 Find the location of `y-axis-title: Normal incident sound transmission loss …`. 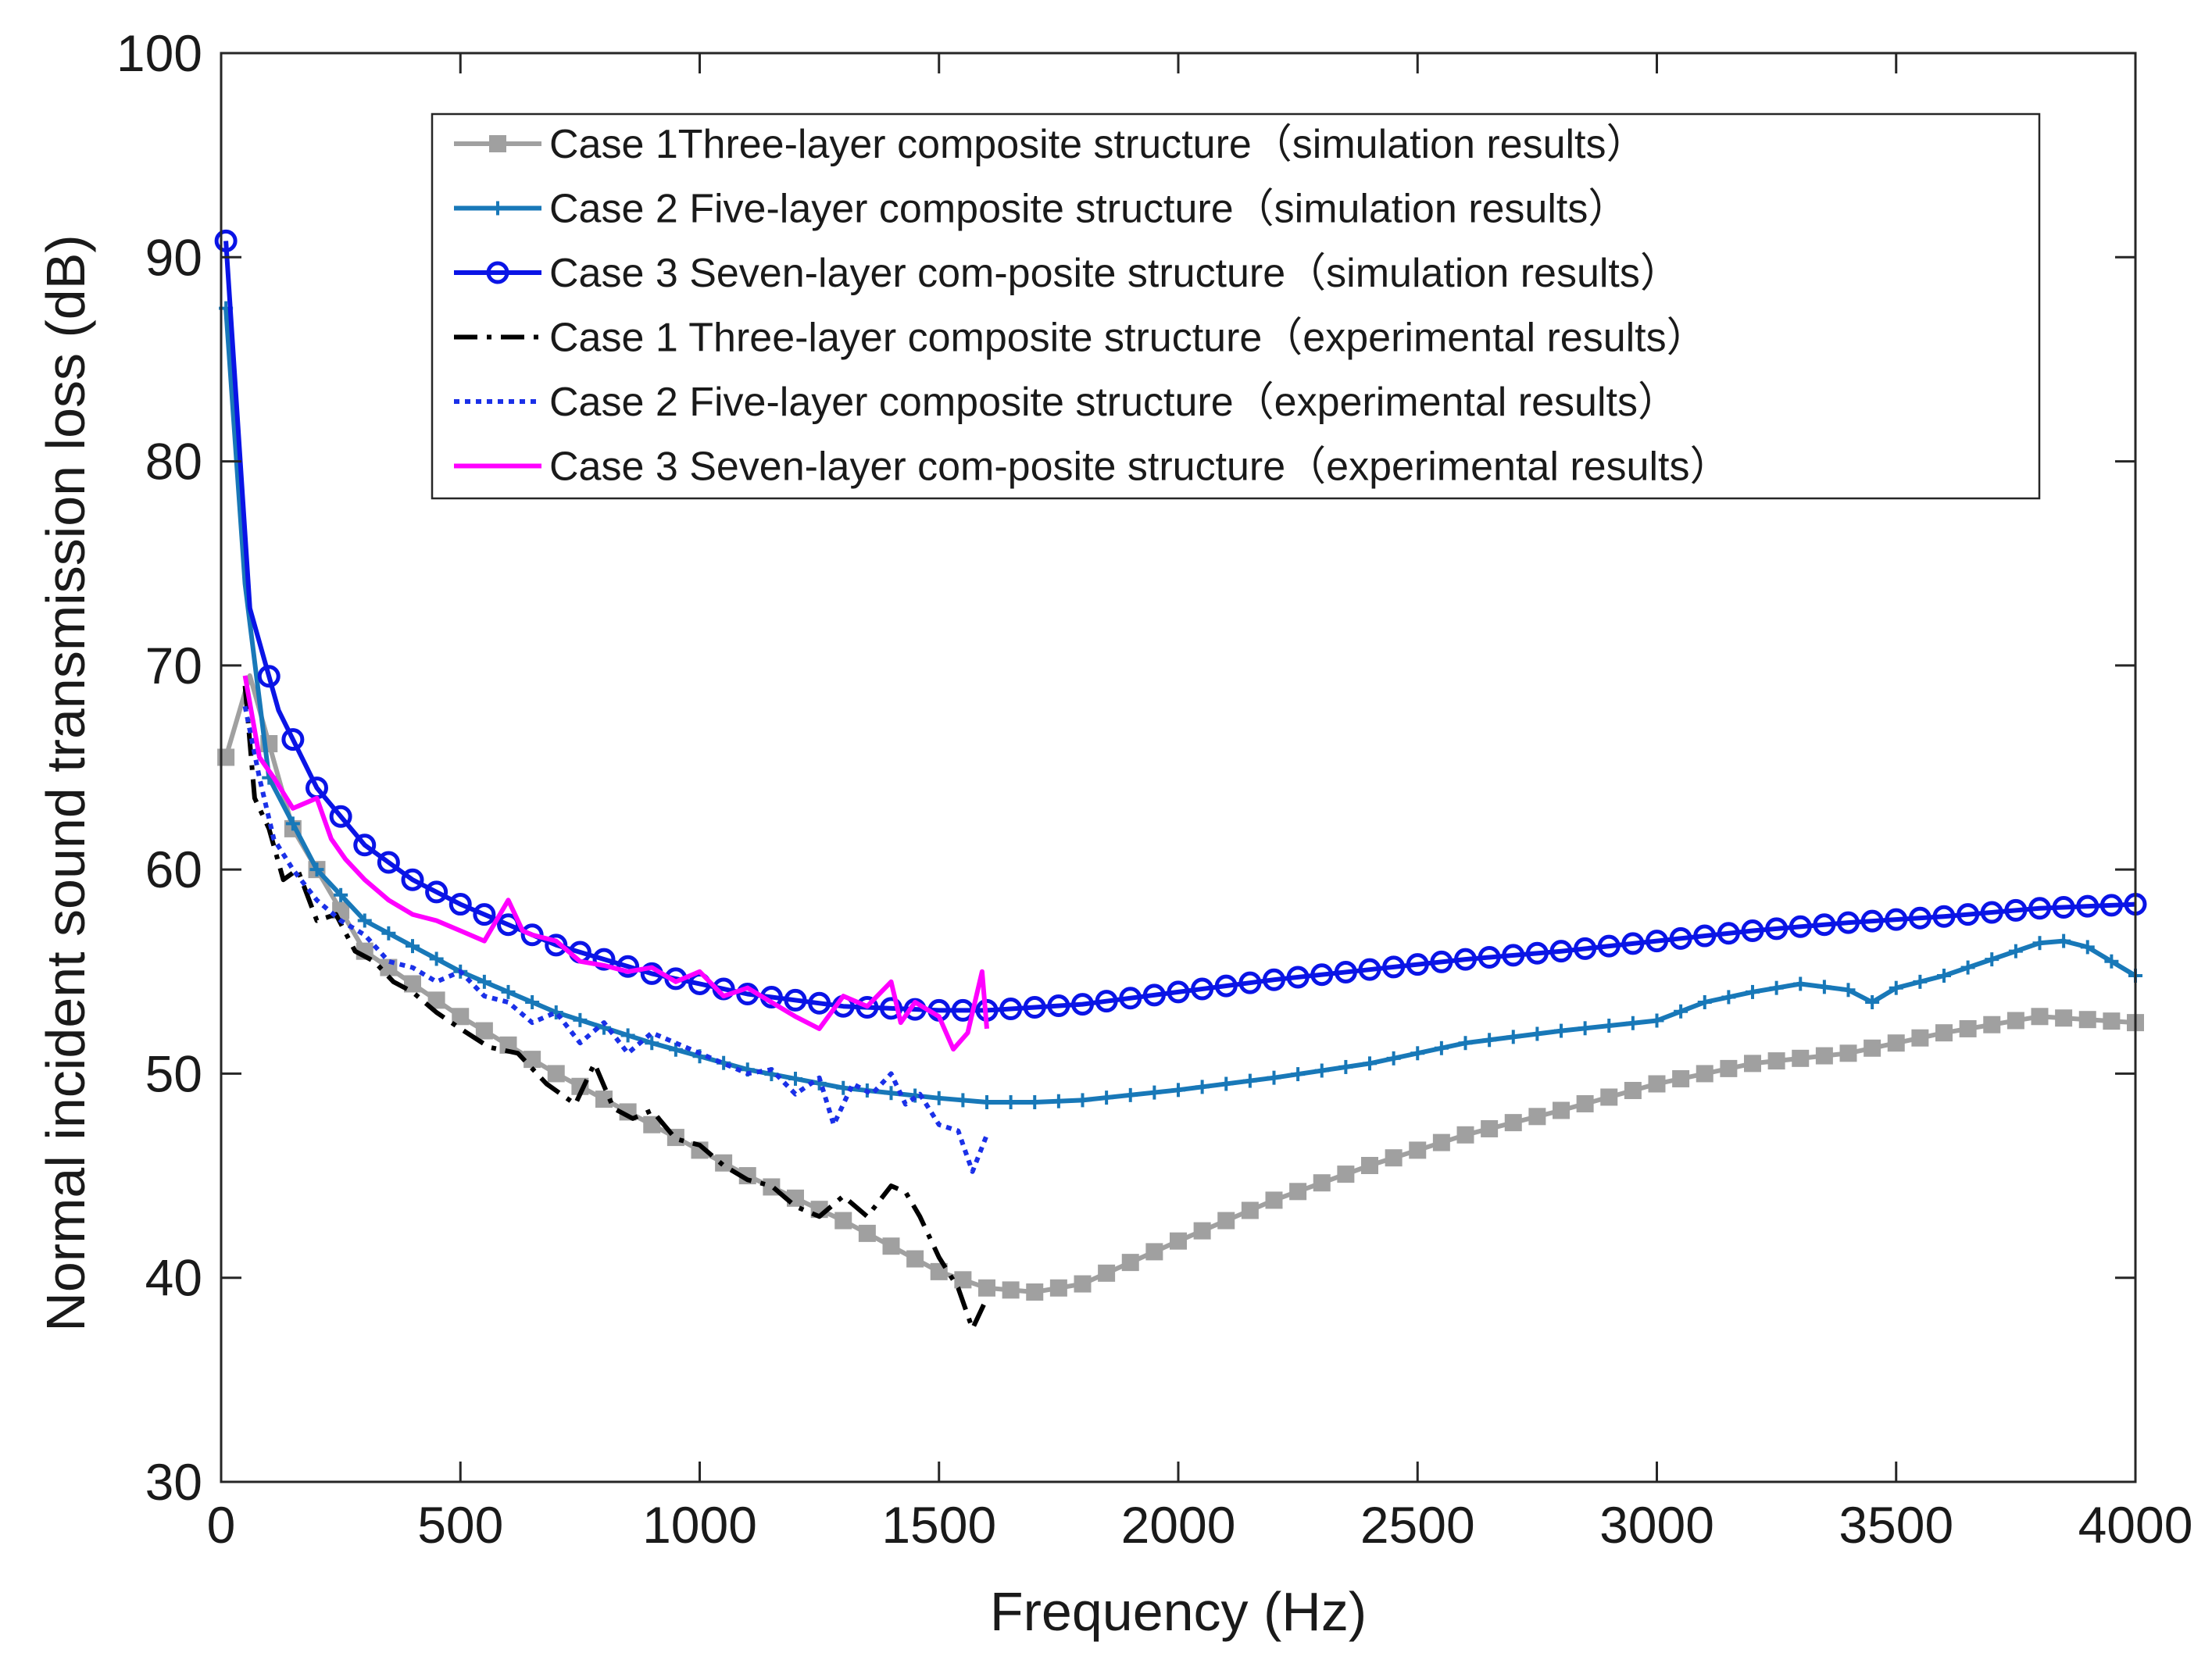

y-axis-title: Normal incident sound transmission loss … is located at coordinates (65, 782).